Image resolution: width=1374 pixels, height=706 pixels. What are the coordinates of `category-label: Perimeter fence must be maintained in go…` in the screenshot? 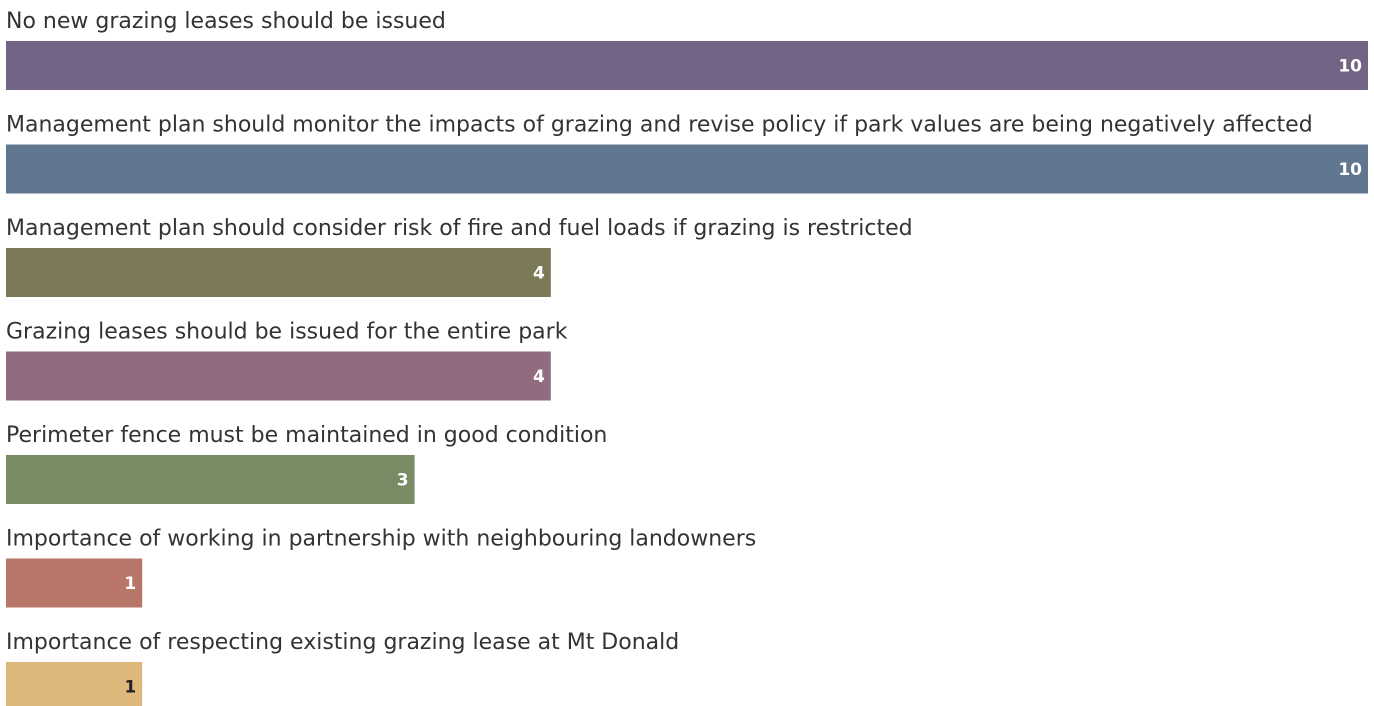 It's located at (306, 435).